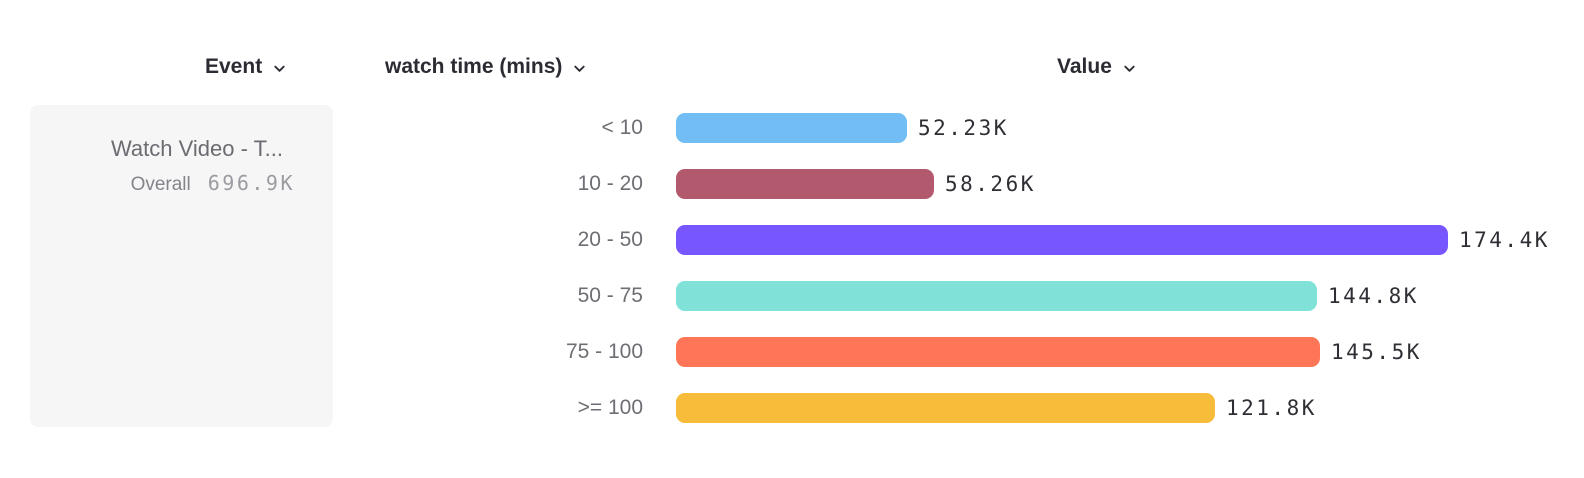  I want to click on bar-row: < 10 52.23K, so click(792, 128).